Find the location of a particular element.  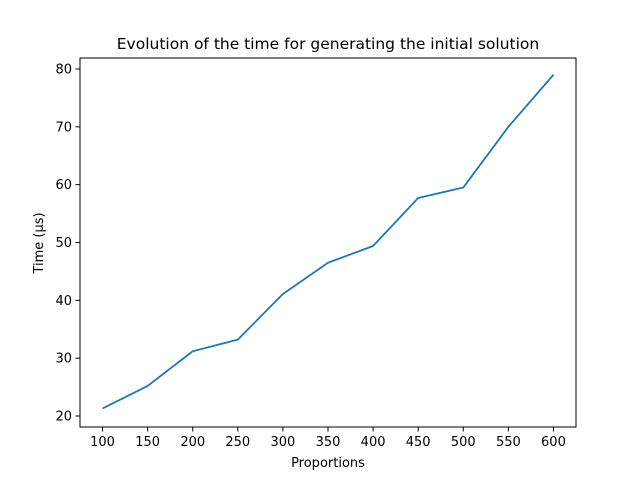

x-tick-label: 500 is located at coordinates (463, 442).